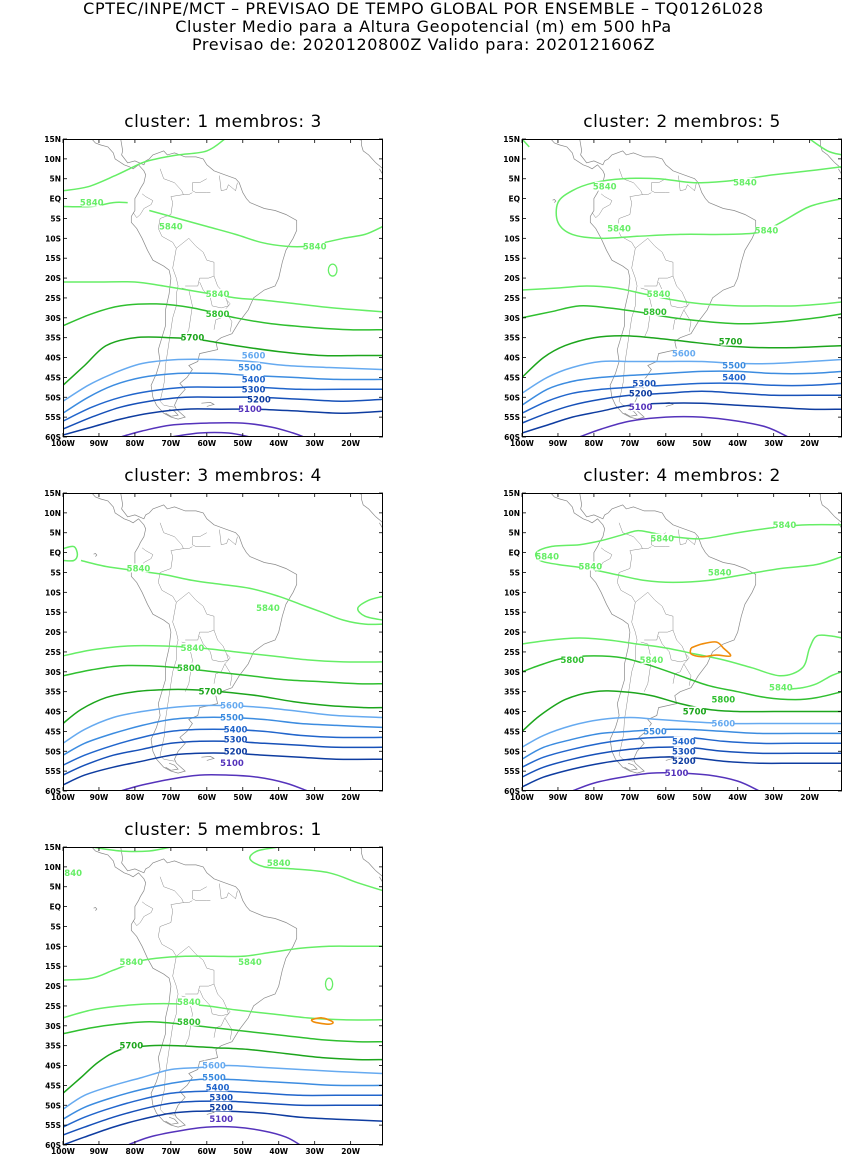  Describe the element at coordinates (223, 1118) in the screenshot. I see `contour-c5300` at that location.